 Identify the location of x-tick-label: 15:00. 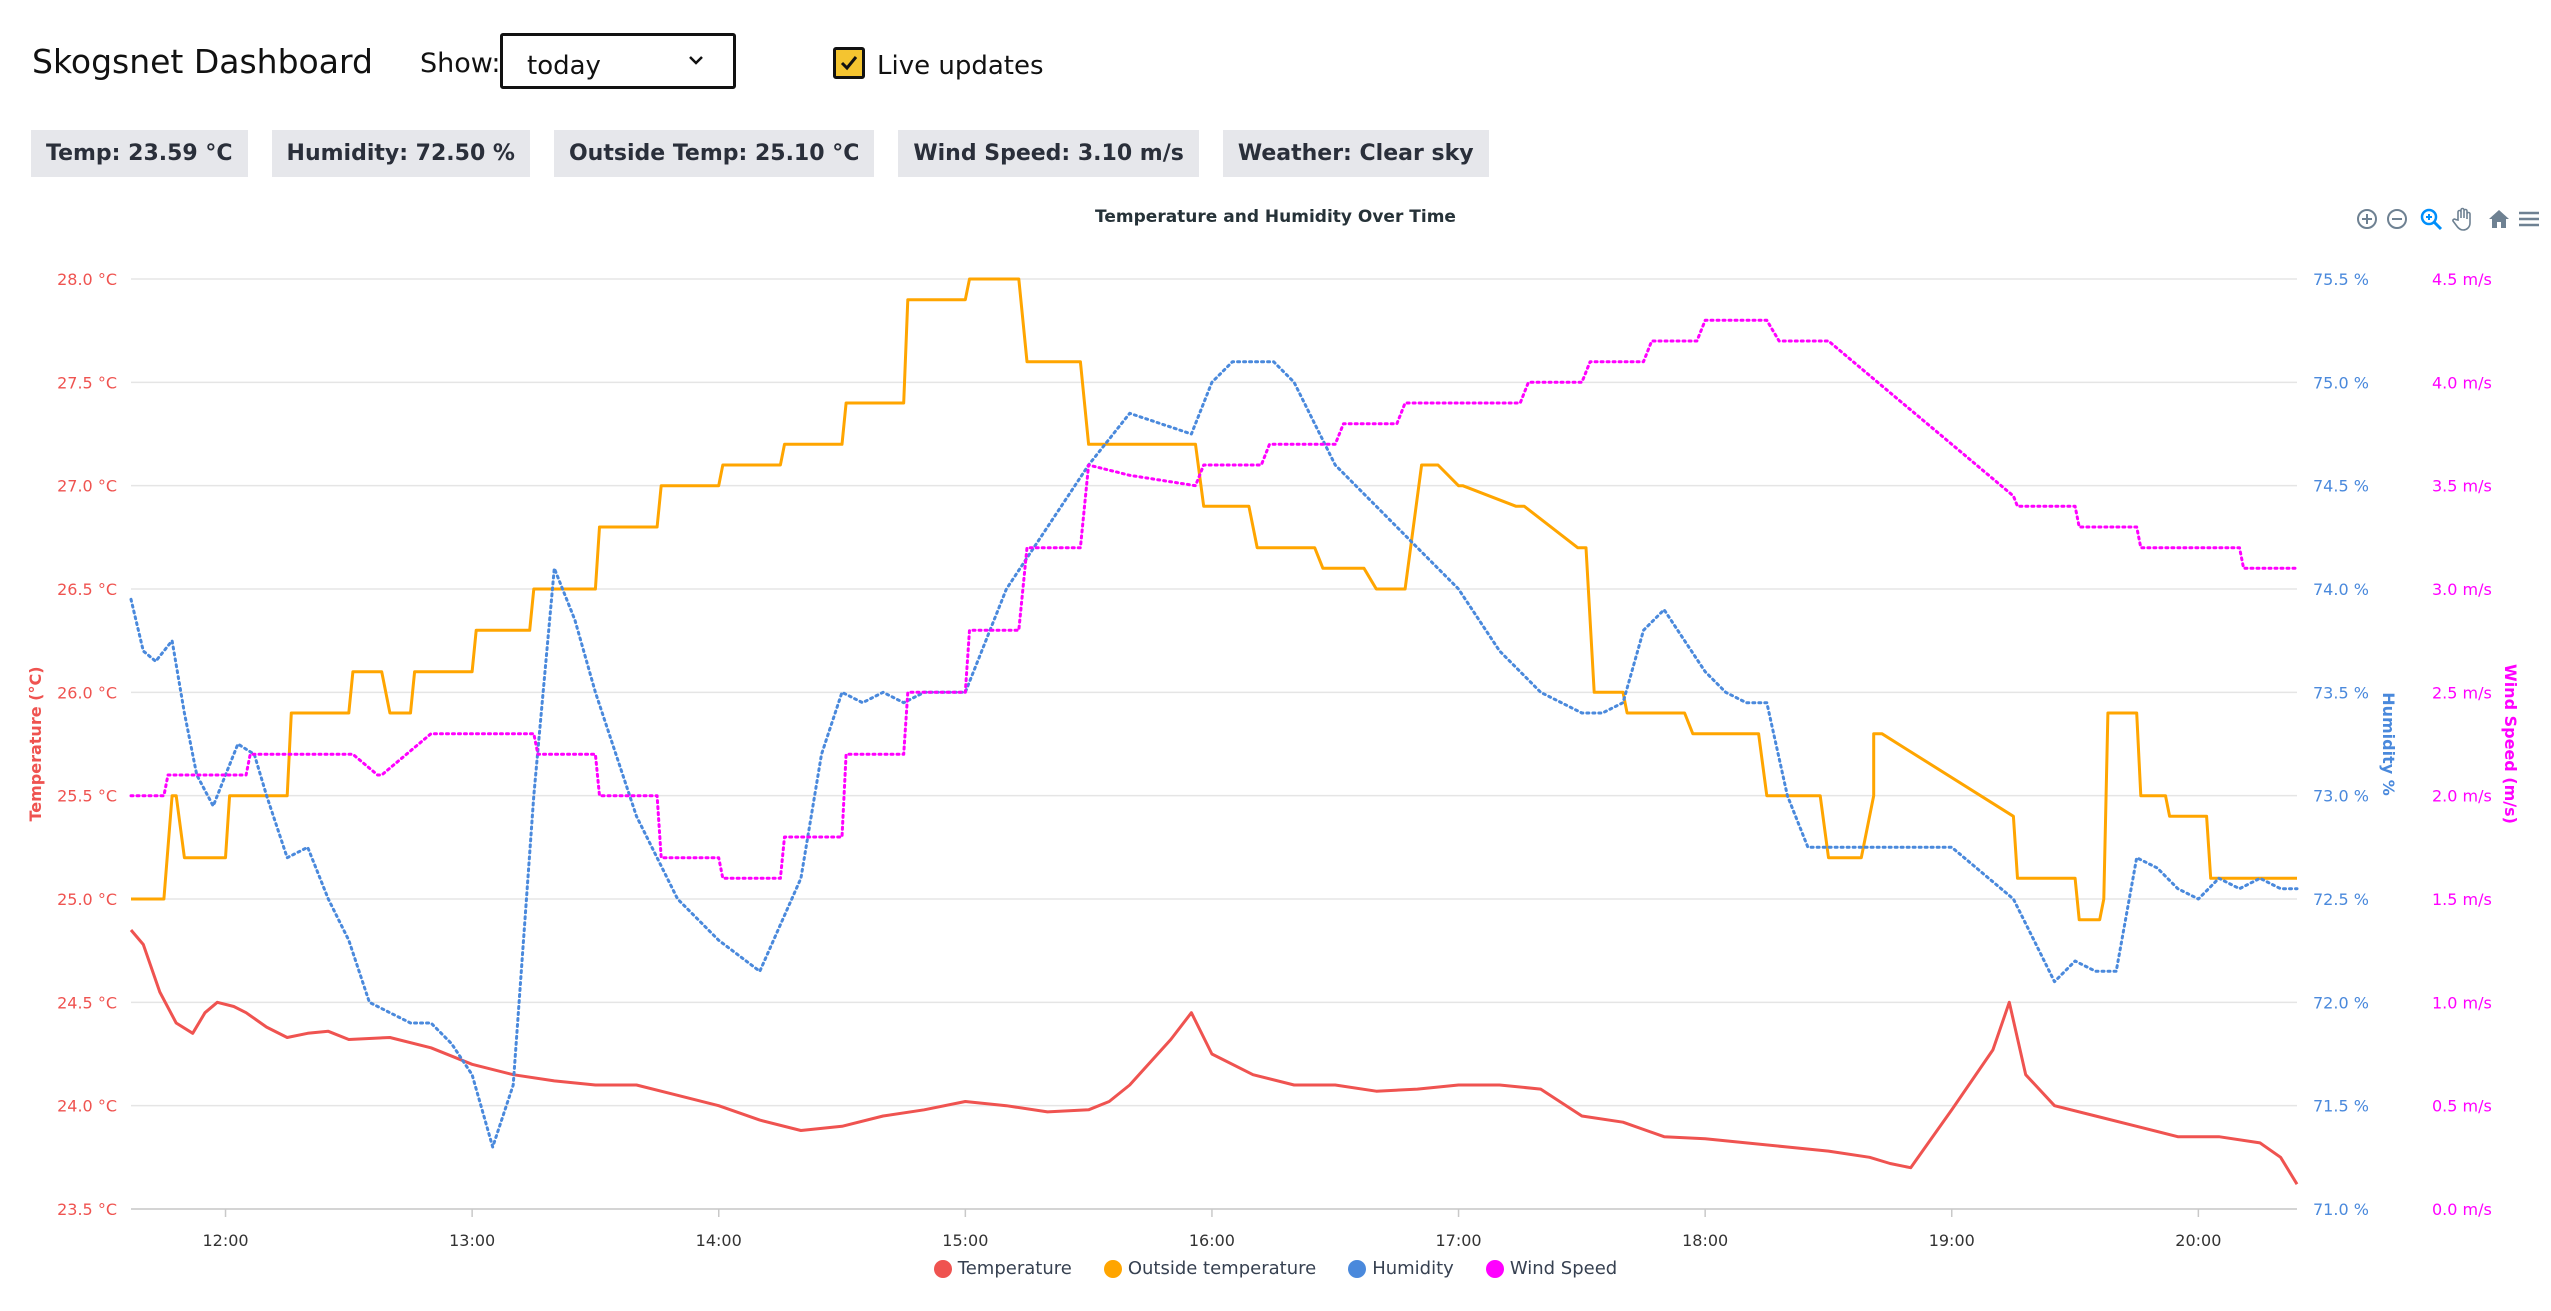
(965, 1240).